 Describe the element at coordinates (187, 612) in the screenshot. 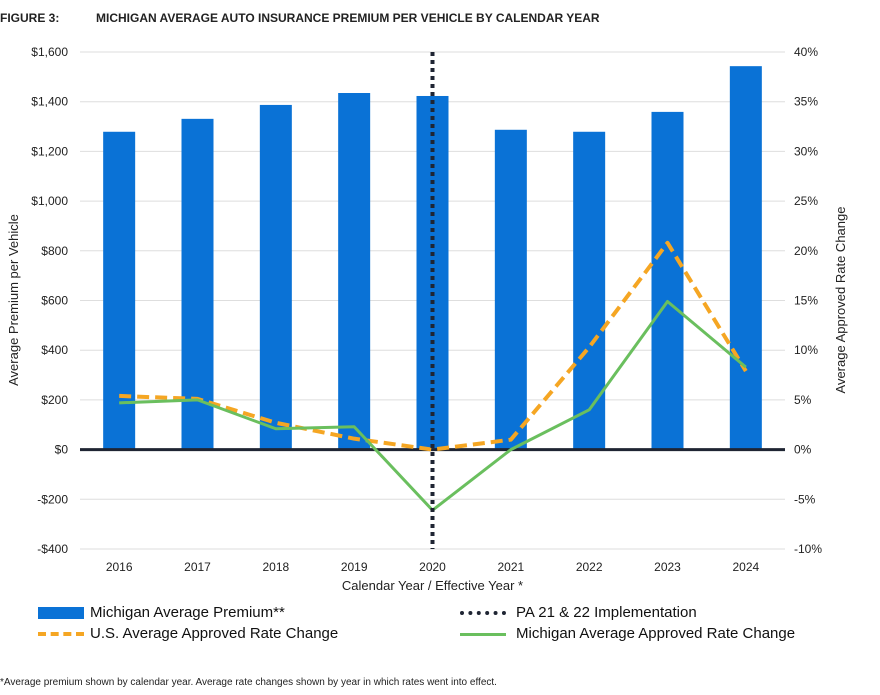

I see `legend-label: Michigan Average Premium**` at that location.